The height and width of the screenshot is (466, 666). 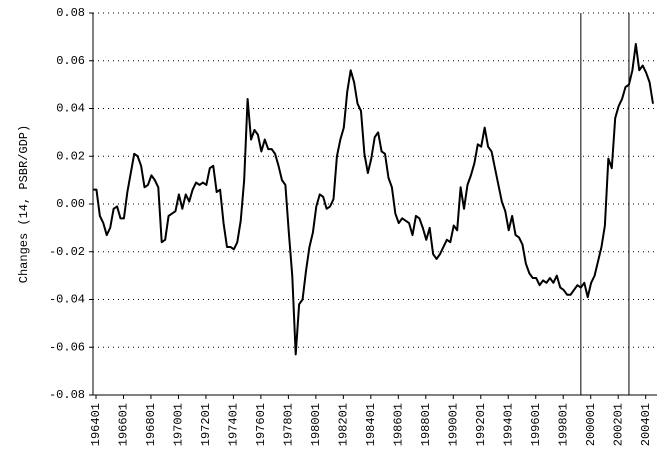 What do you see at coordinates (316, 424) in the screenshot?
I see `x-tick-label: 198001` at bounding box center [316, 424].